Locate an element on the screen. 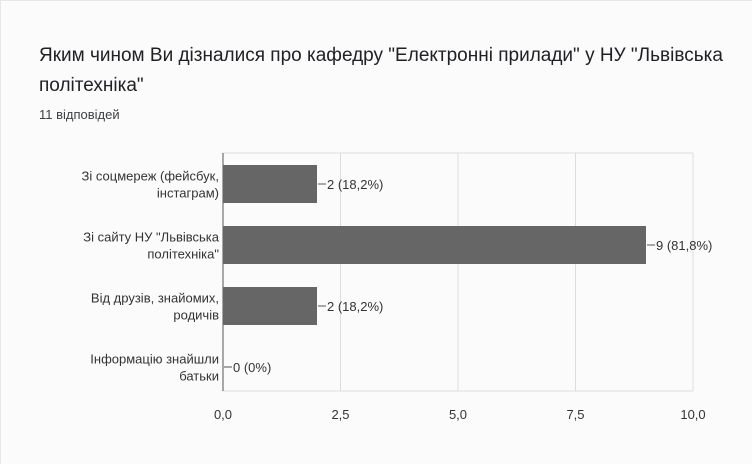 This screenshot has width=752, height=465. category-label: батьки is located at coordinates (199, 376).